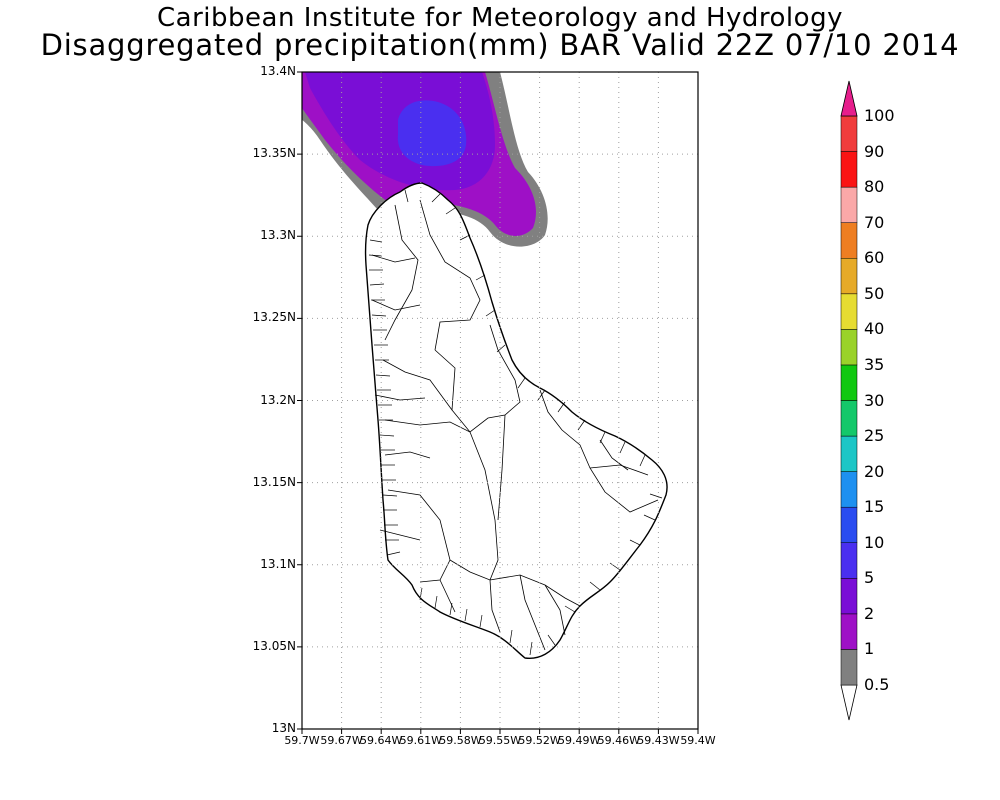  I want to click on lat-tick-label: 13.4N, so click(278, 71).